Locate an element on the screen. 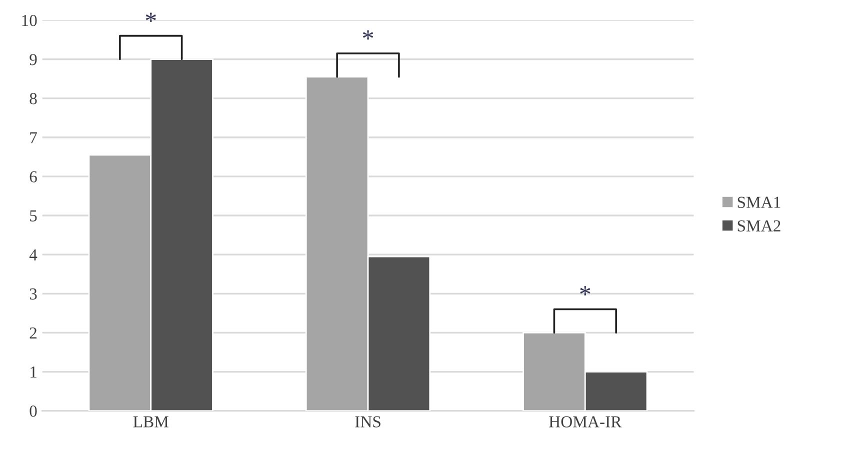 The width and height of the screenshot is (846, 449). y-tick-label: 2 is located at coordinates (33, 332).